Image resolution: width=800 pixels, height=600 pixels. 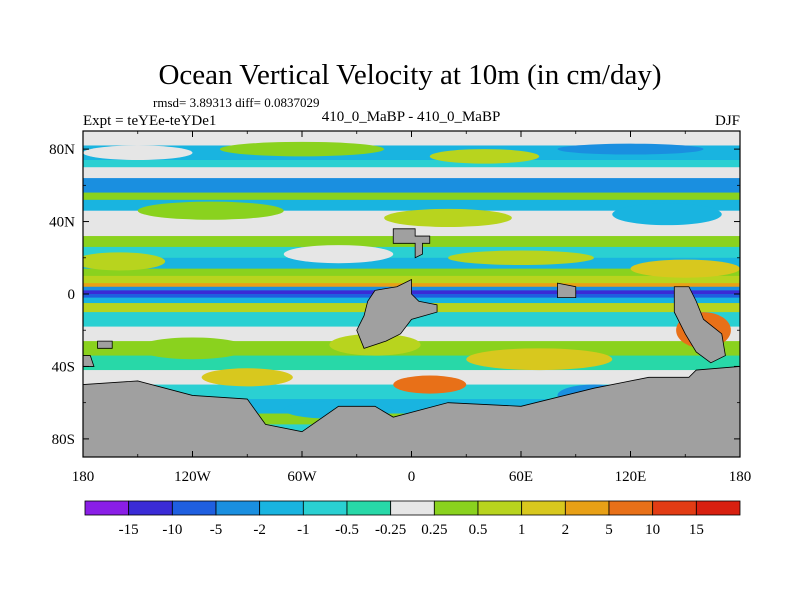 What do you see at coordinates (303, 530) in the screenshot?
I see `colorbar-label: -1` at bounding box center [303, 530].